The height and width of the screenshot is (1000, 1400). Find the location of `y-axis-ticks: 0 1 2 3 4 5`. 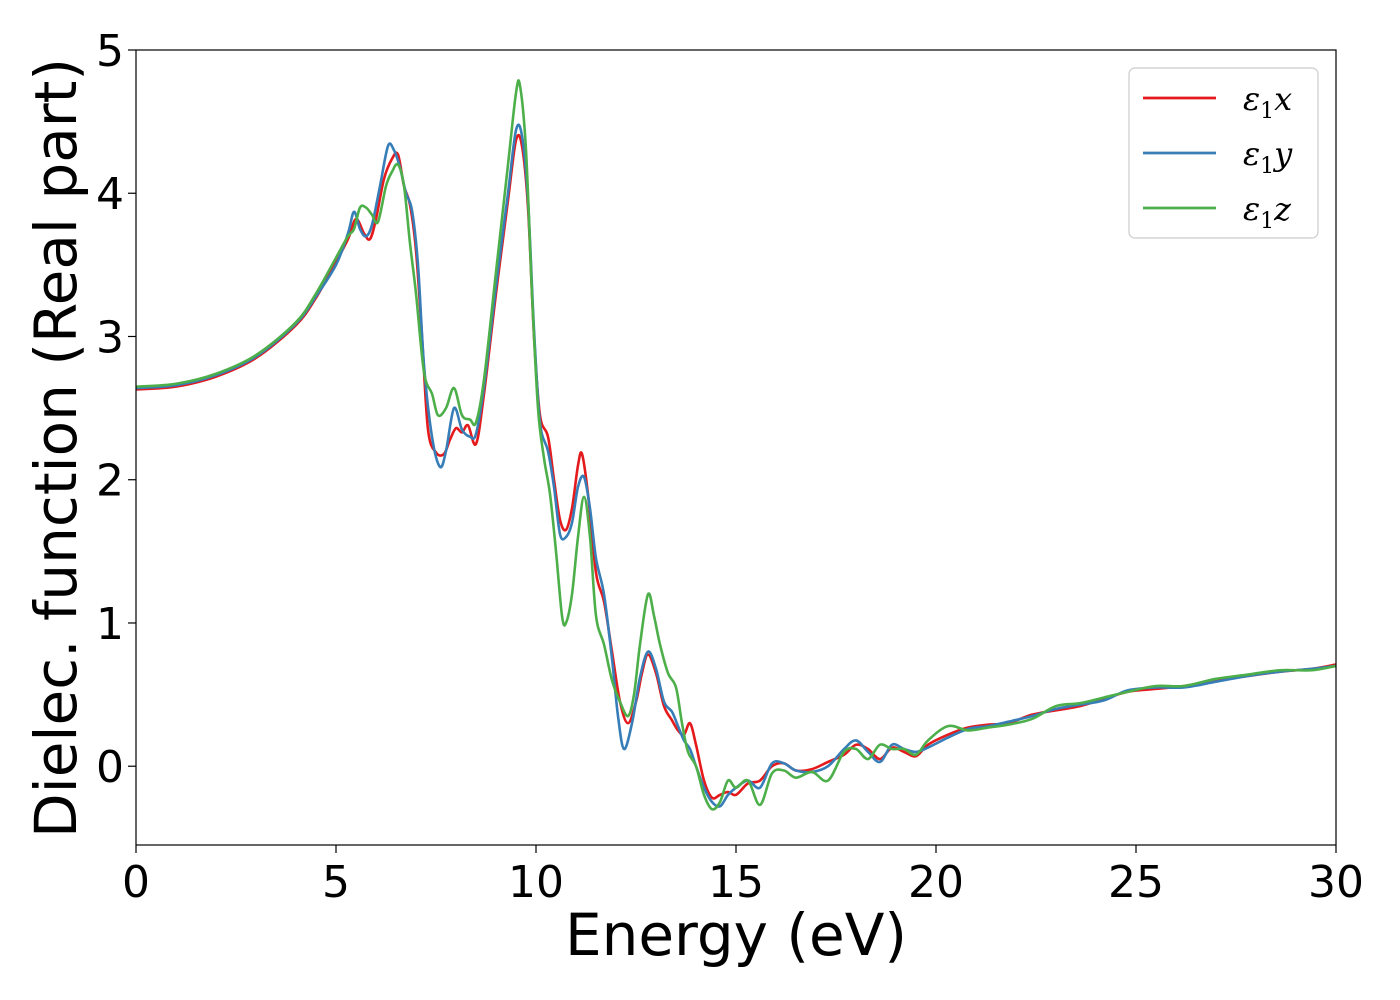

y-axis-ticks: 0 1 2 3 4 5 is located at coordinates (116, 409).